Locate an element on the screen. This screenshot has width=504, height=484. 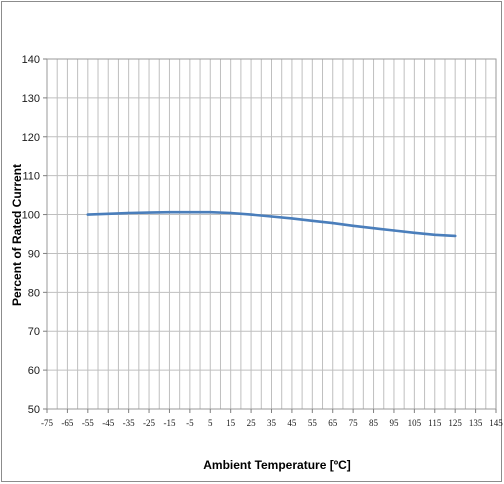
y-tick-label: 130 is located at coordinates (31, 99).